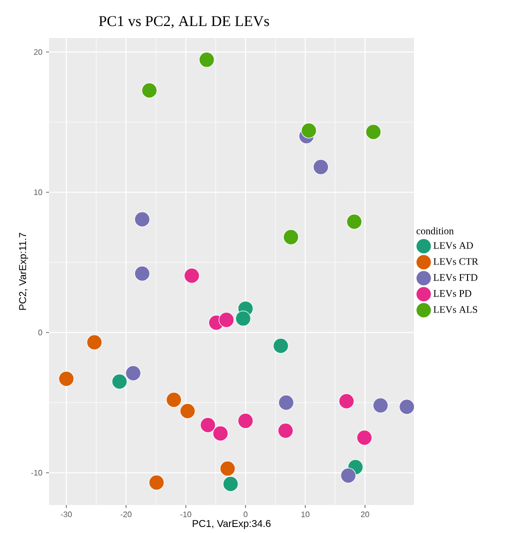 This screenshot has height=533, width=523. I want to click on legend-title: condition, so click(435, 230).